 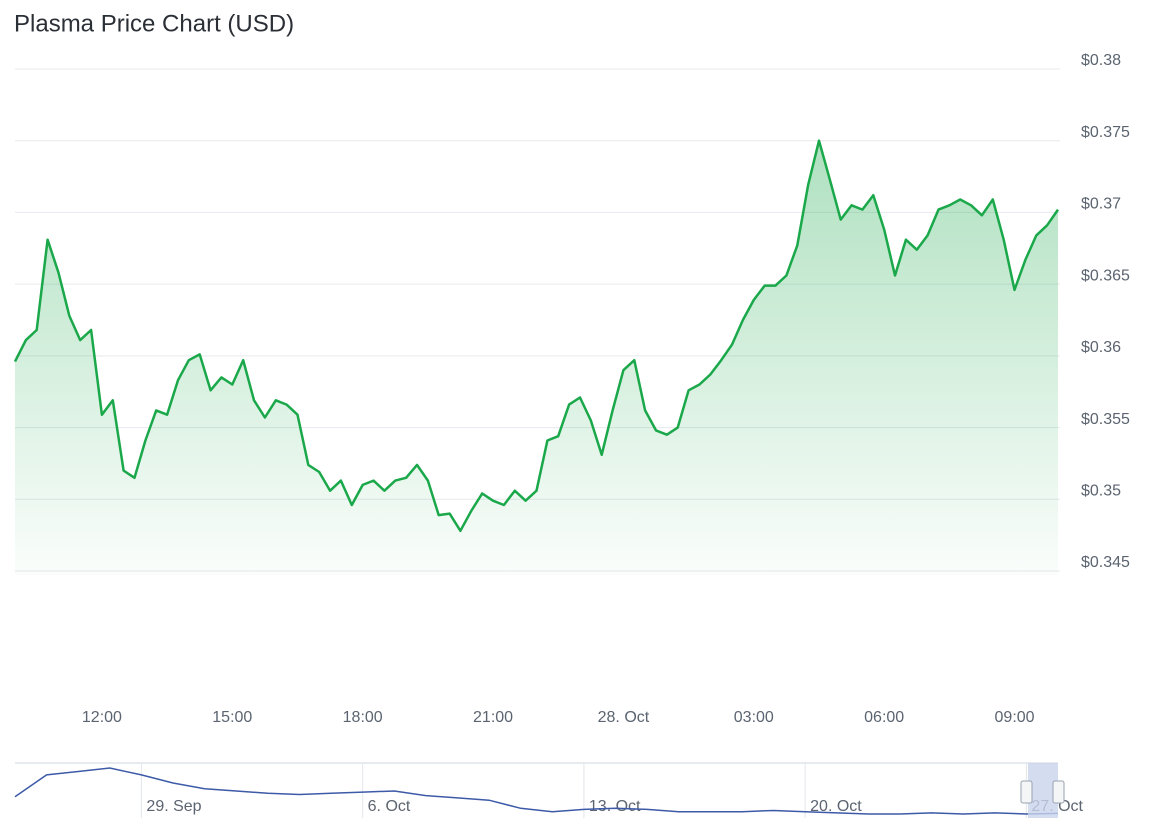 What do you see at coordinates (1101, 347) in the screenshot?
I see `y-tick-label: $0.36` at bounding box center [1101, 347].